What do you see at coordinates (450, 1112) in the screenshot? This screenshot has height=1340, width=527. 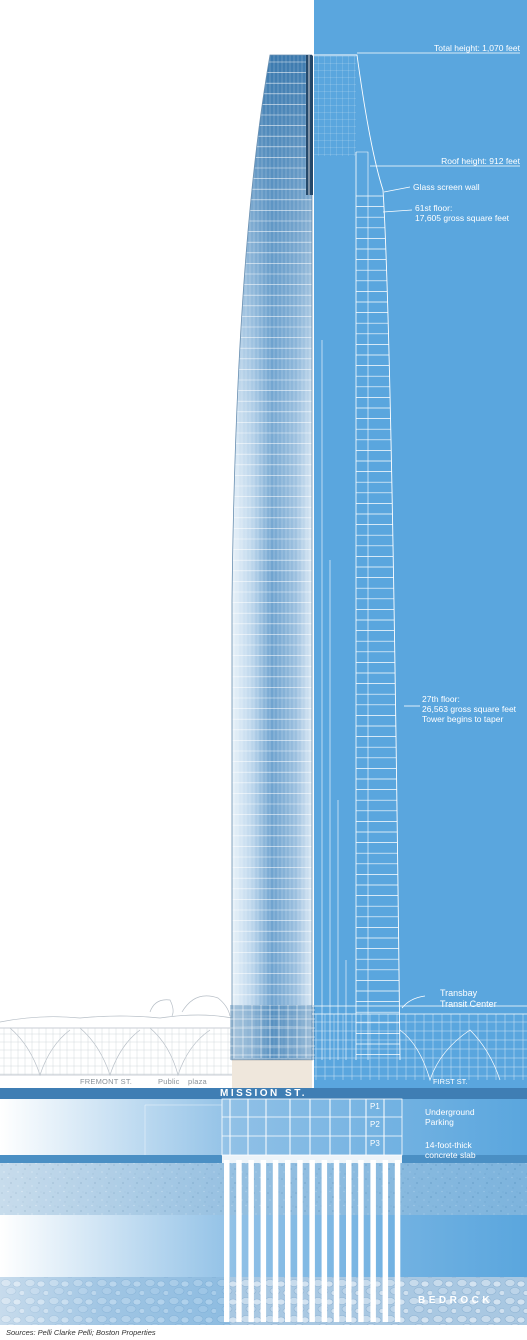 I see `label-parking-line1: Underground` at bounding box center [450, 1112].